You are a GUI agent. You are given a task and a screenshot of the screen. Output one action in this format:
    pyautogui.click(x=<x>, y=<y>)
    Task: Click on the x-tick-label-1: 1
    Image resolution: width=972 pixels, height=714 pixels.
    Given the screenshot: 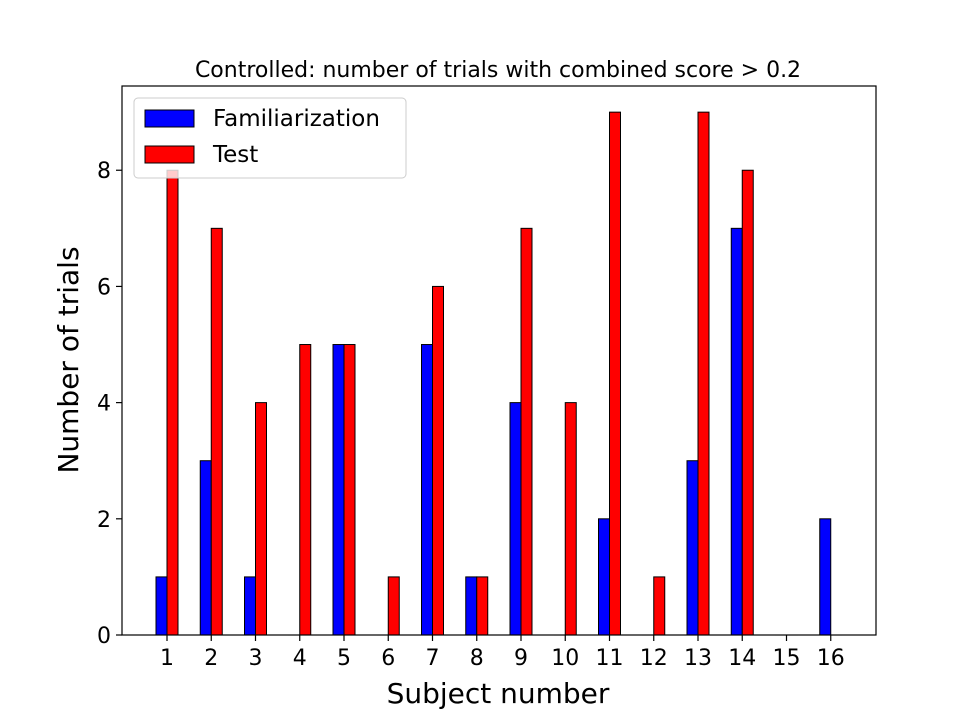 What is the action you would take?
    pyautogui.click(x=167, y=658)
    